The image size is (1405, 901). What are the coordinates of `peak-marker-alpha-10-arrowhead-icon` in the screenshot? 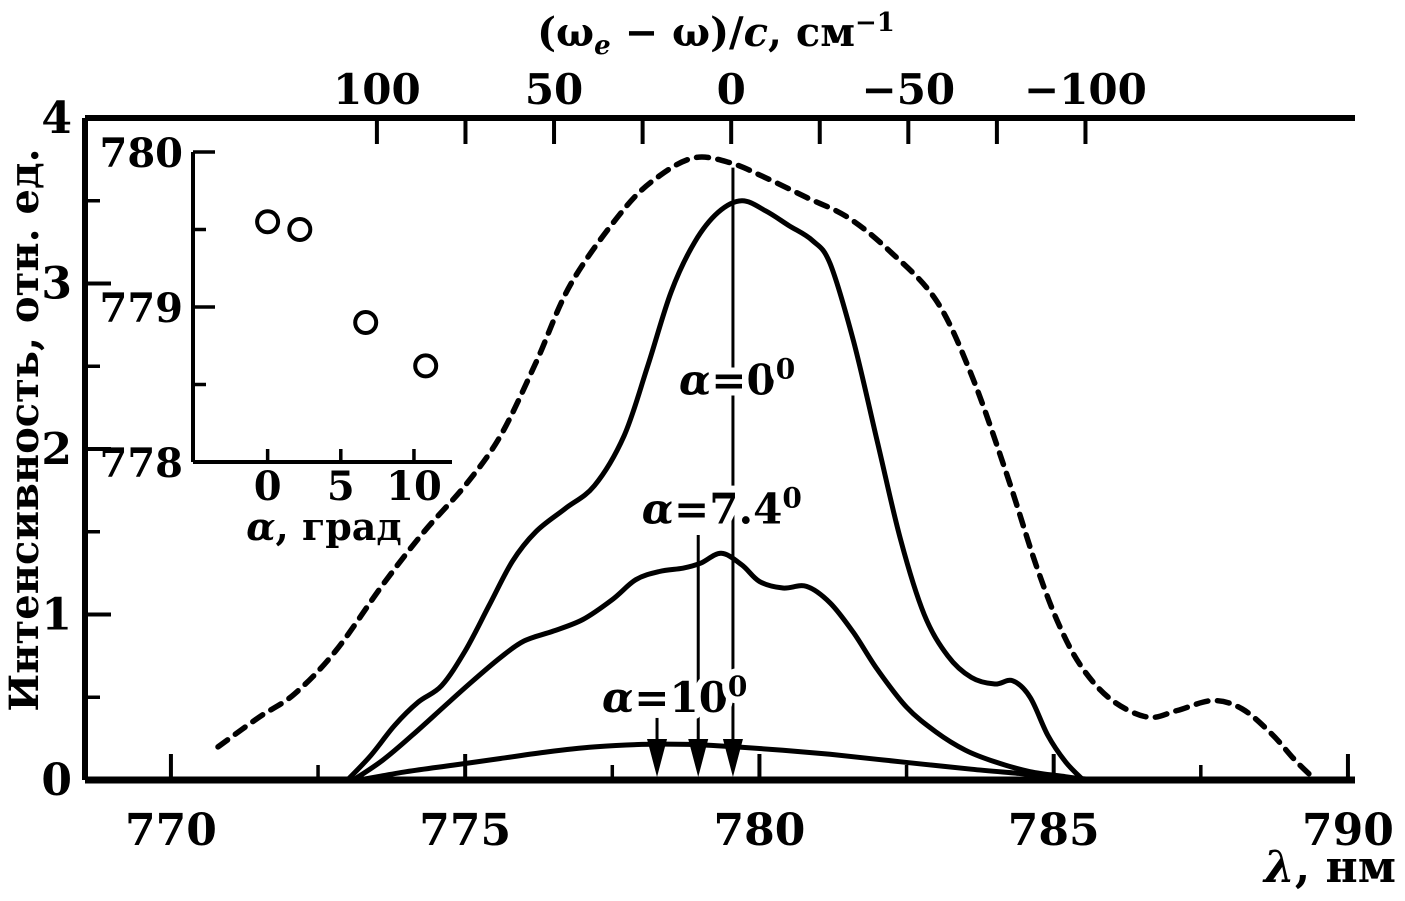 It's located at (657, 758).